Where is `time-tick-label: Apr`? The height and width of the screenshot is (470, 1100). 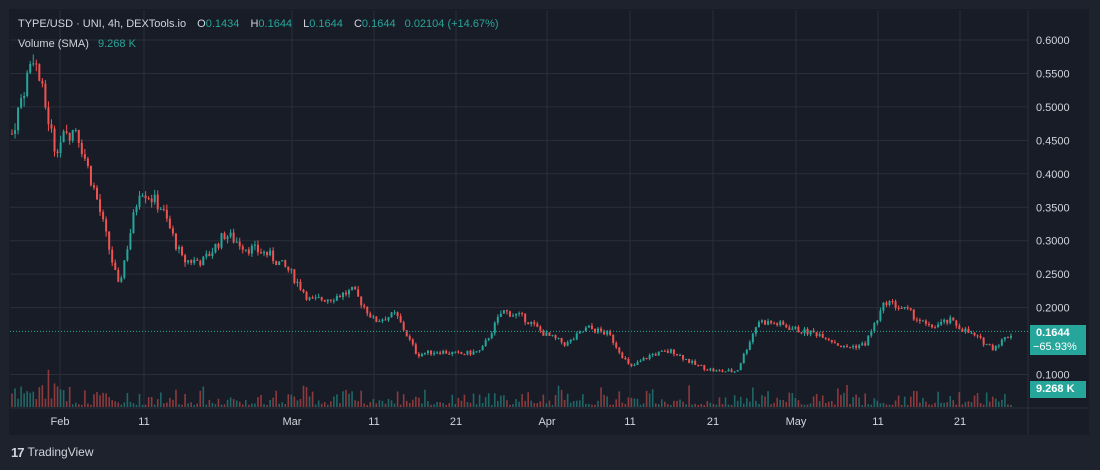
time-tick-label: Apr is located at coordinates (546, 422).